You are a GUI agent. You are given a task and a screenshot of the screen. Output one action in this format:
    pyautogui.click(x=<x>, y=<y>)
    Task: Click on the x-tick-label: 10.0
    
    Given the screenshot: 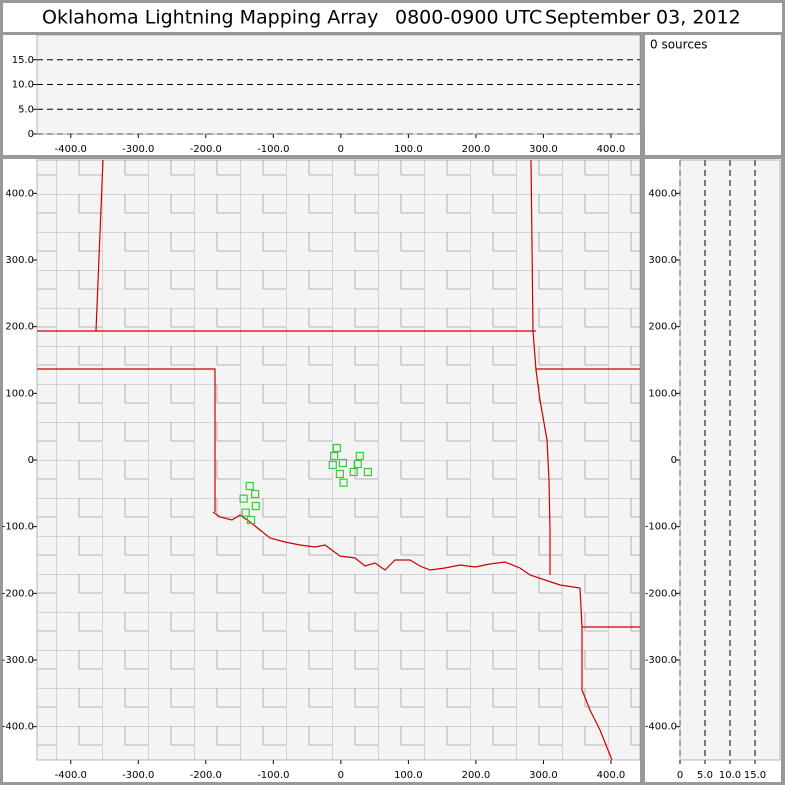 What is the action you would take?
    pyautogui.click(x=730, y=775)
    